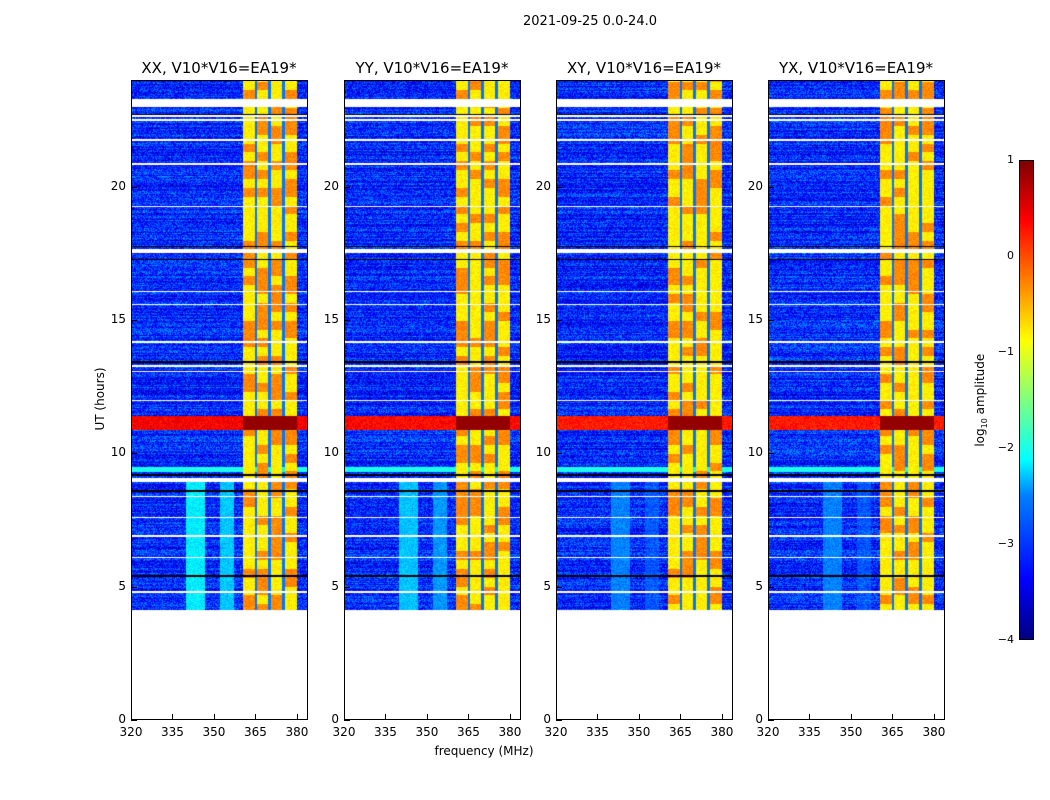 The width and height of the screenshot is (1050, 800). What do you see at coordinates (484, 751) in the screenshot?
I see `x-axis-label: frequency (MHz)` at bounding box center [484, 751].